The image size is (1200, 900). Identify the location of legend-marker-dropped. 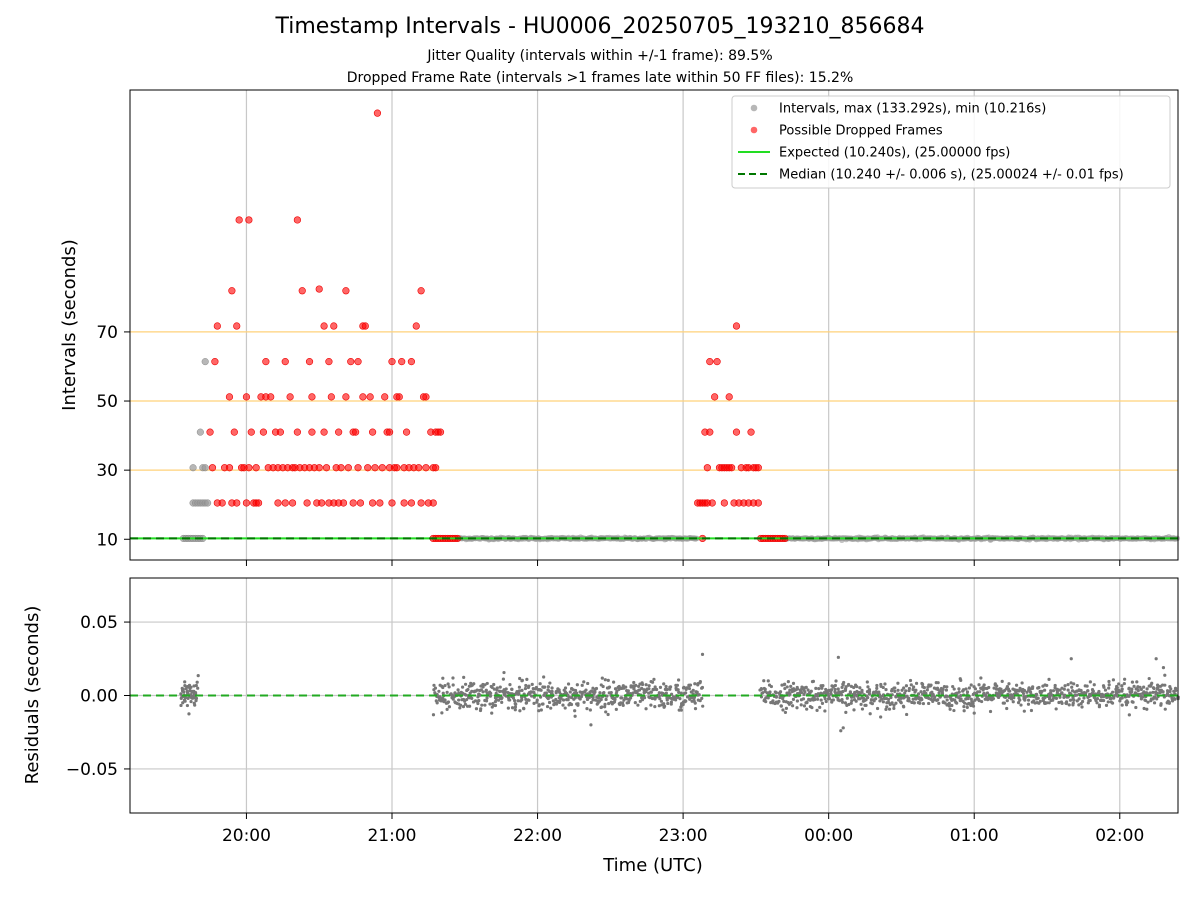
(754, 130).